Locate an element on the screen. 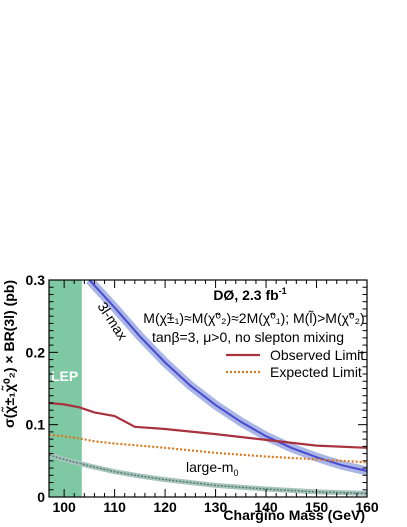 This screenshot has height=527, width=407. x-tick-label: 160 is located at coordinates (367, 507).